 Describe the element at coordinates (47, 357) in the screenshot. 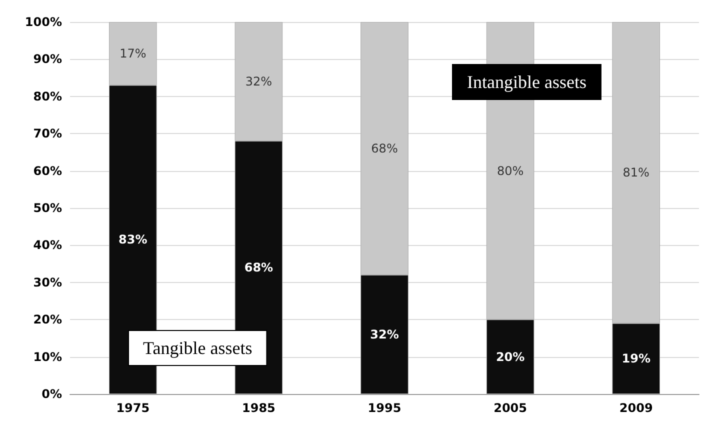

I see `y-tick-label: 10%` at that location.